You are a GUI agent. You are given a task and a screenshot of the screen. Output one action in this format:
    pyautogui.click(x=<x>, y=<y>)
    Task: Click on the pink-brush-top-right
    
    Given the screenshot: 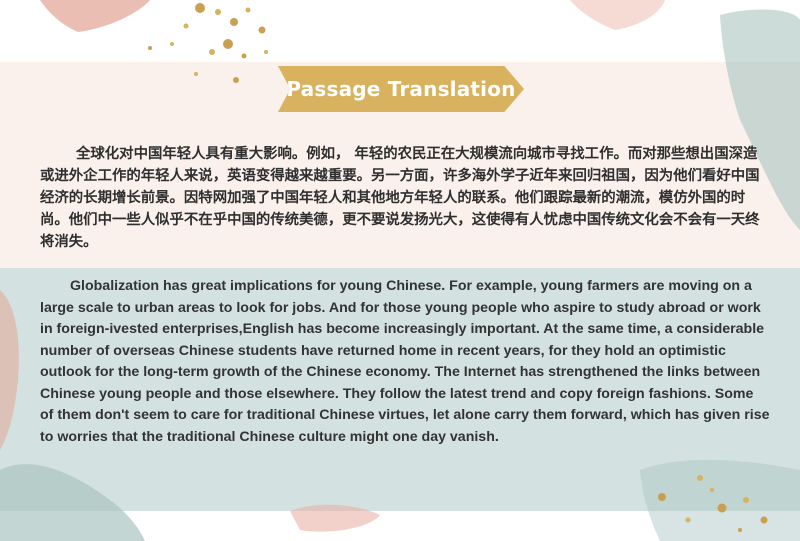 What is the action you would take?
    pyautogui.click(x=617, y=15)
    